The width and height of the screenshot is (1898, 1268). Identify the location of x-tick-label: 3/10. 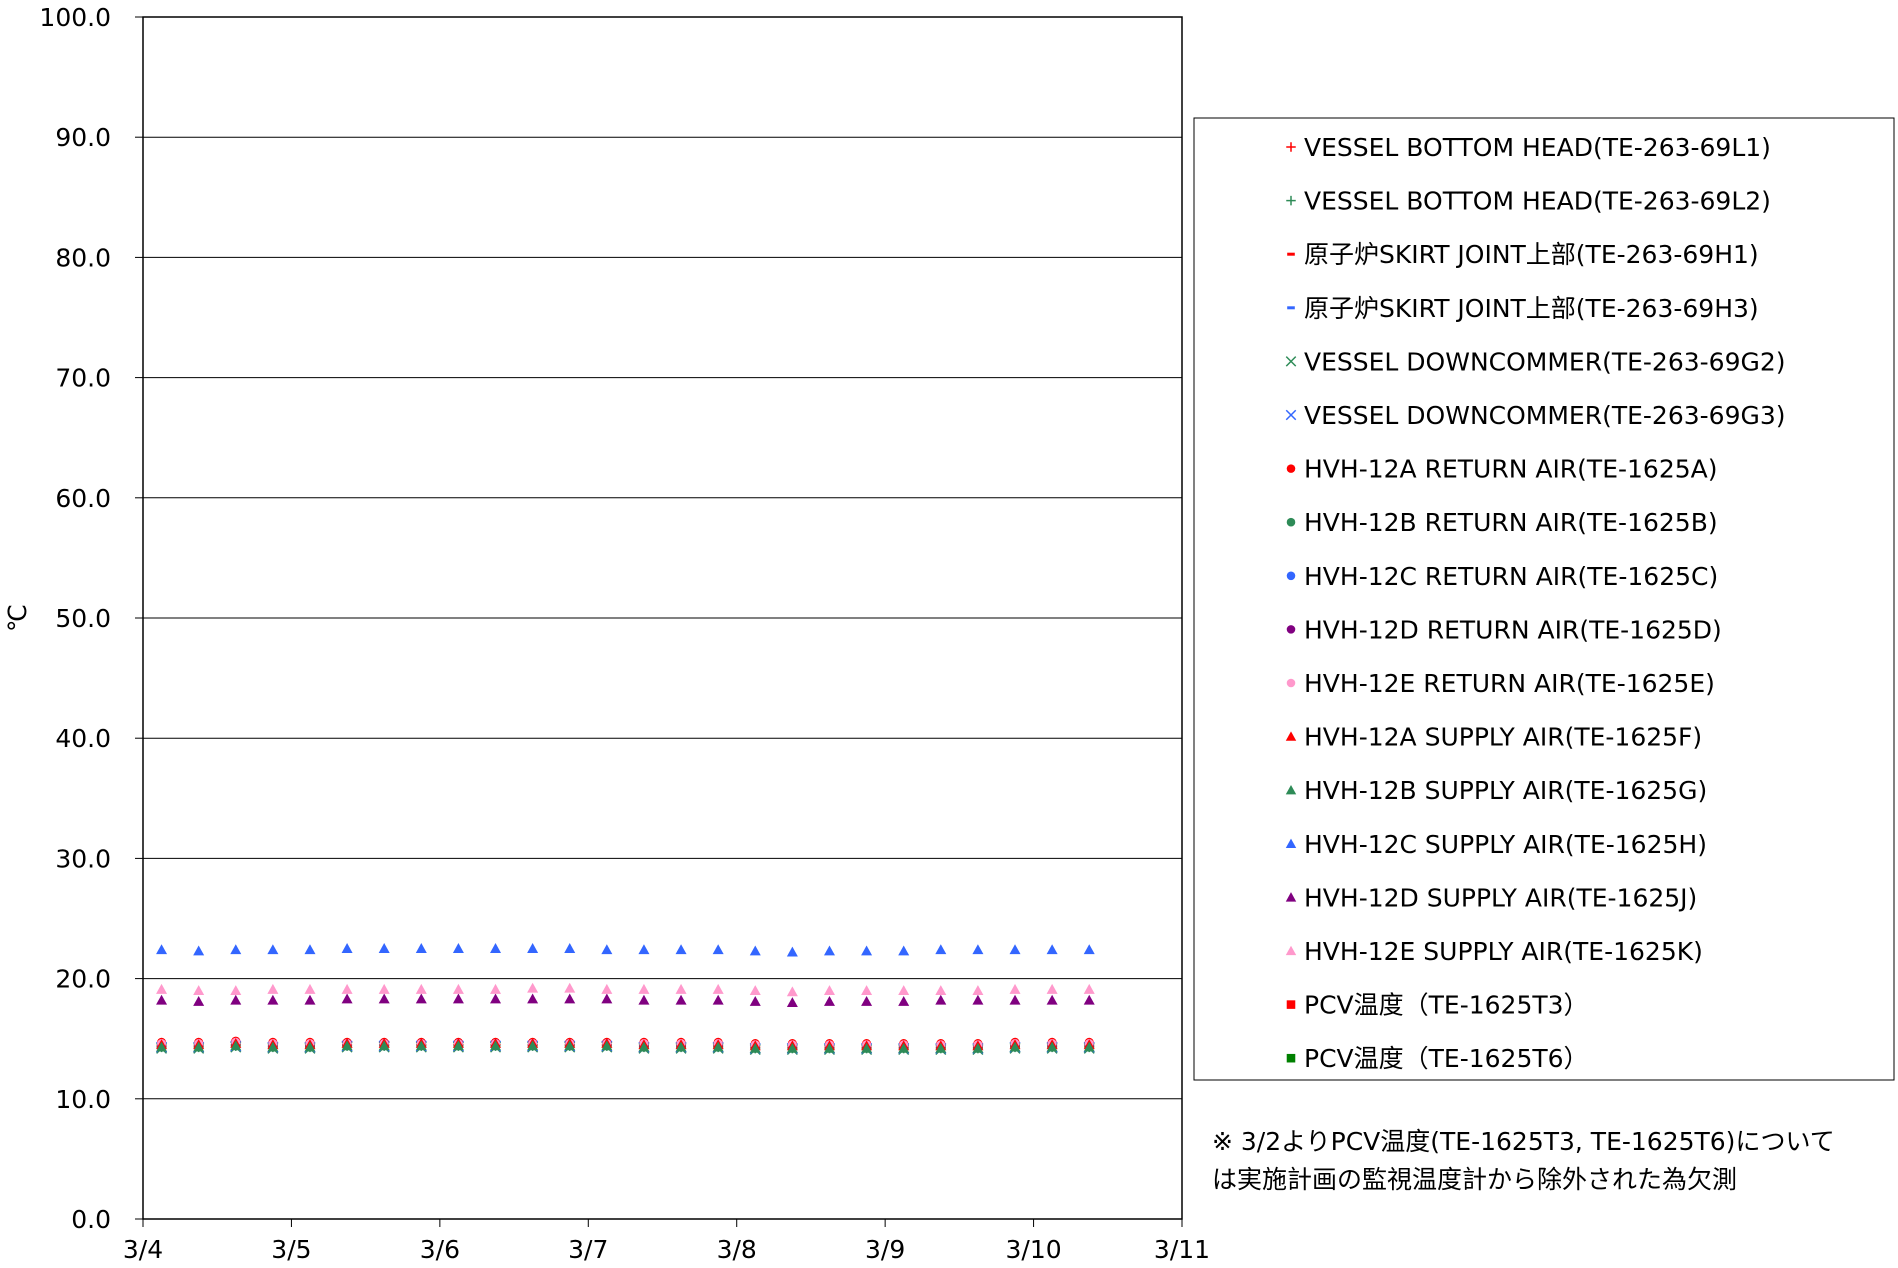
(1034, 1249).